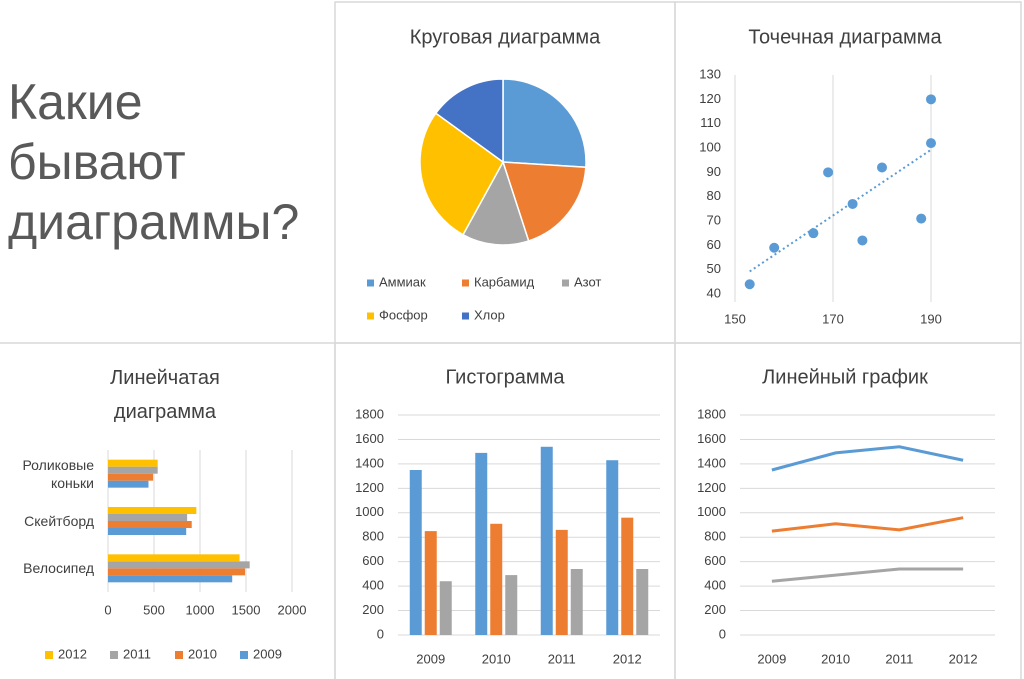 The height and width of the screenshot is (679, 1024). I want to click on trendline, so click(840, 210).